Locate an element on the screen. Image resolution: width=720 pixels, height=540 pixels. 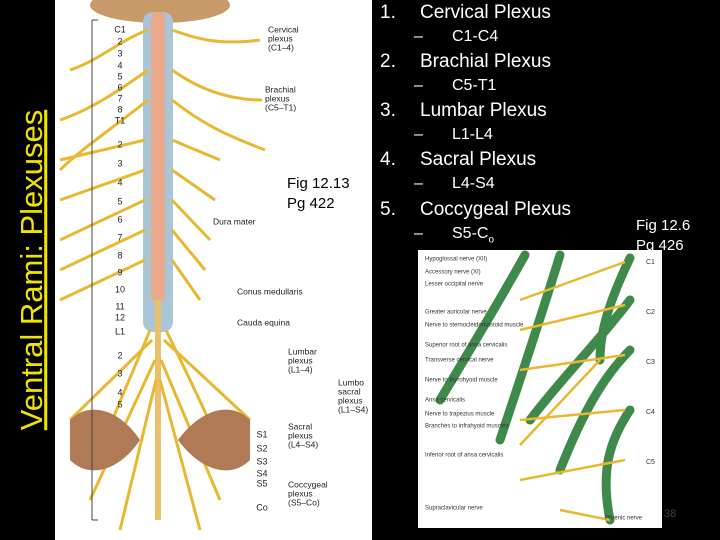
nerve-label: Accessory nerve (XI) is located at coordinates (453, 273).